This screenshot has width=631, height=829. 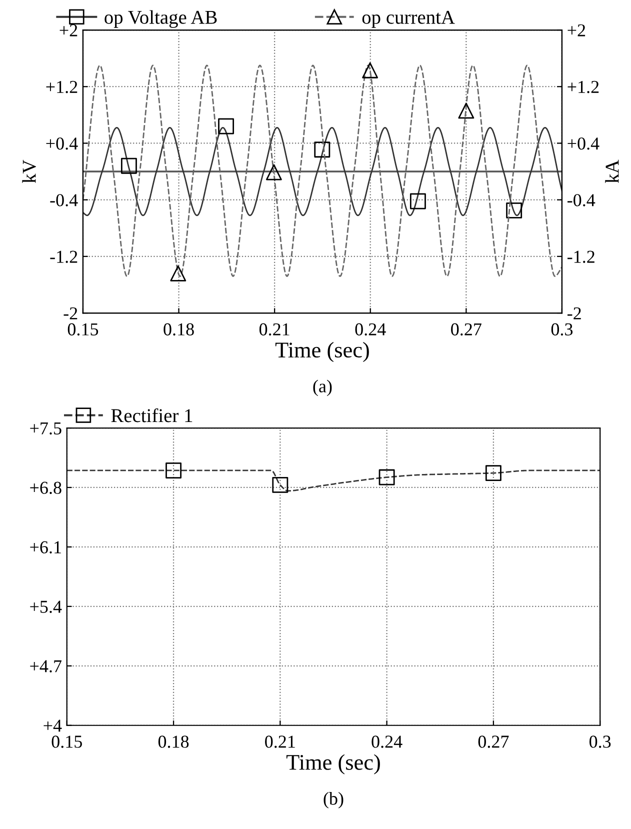 What do you see at coordinates (69, 30) in the screenshot?
I see `y-tick-label: +2` at bounding box center [69, 30].